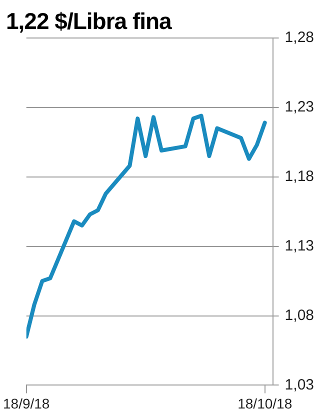 The image size is (324, 420). What do you see at coordinates (299, 107) in the screenshot?
I see `y-tick-label: 1,23` at bounding box center [299, 107].